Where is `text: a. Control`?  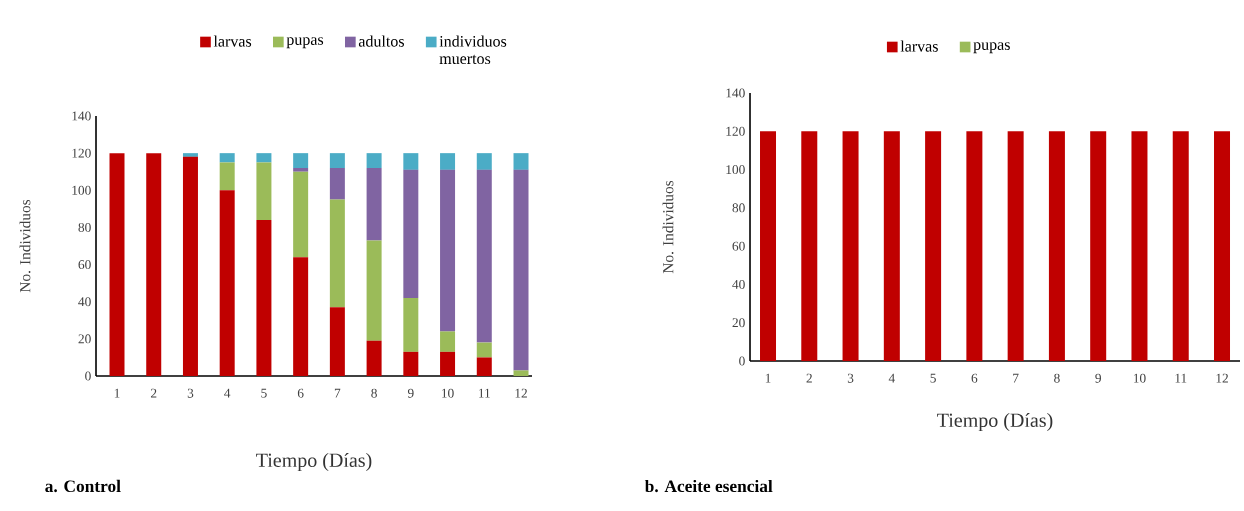 text: a. Control is located at coordinates (83, 486).